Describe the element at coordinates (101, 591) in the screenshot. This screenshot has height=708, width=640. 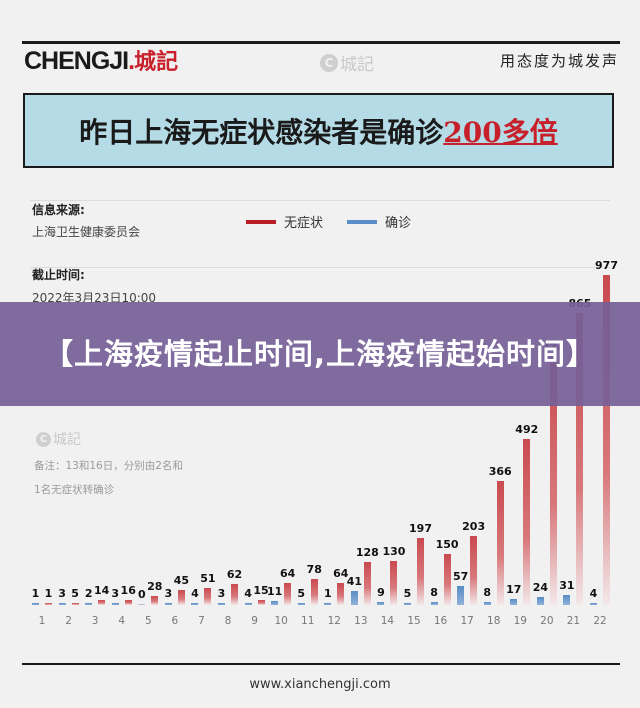
I see `bar-value-label: 14` at that location.